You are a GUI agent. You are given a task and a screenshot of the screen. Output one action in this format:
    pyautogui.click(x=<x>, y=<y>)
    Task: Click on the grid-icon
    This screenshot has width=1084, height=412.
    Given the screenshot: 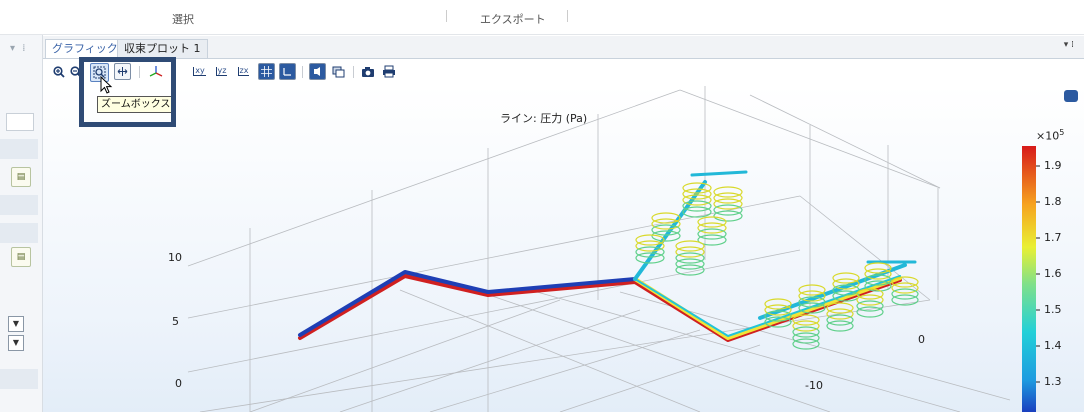 What is the action you would take?
    pyautogui.click(x=266, y=71)
    